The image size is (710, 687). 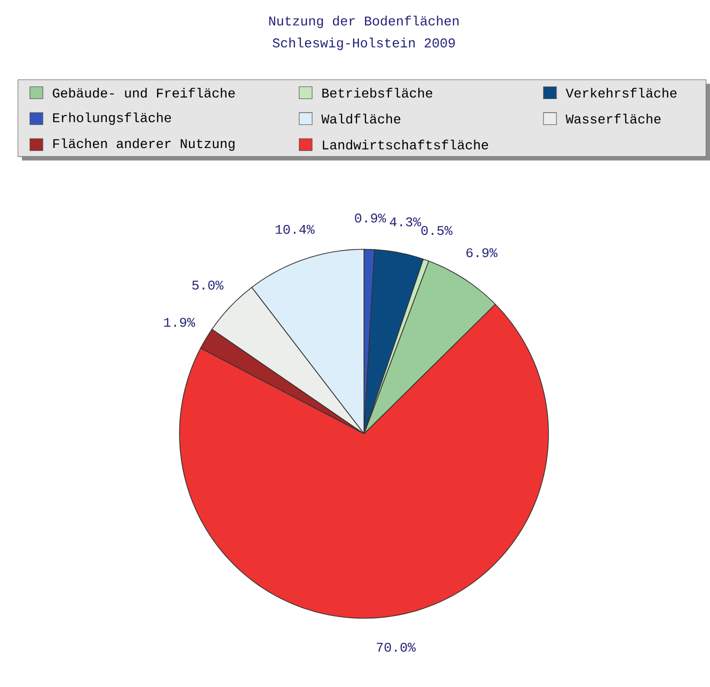 What do you see at coordinates (621, 93) in the screenshot?
I see `legend-label: Verkehrsfläche` at bounding box center [621, 93].